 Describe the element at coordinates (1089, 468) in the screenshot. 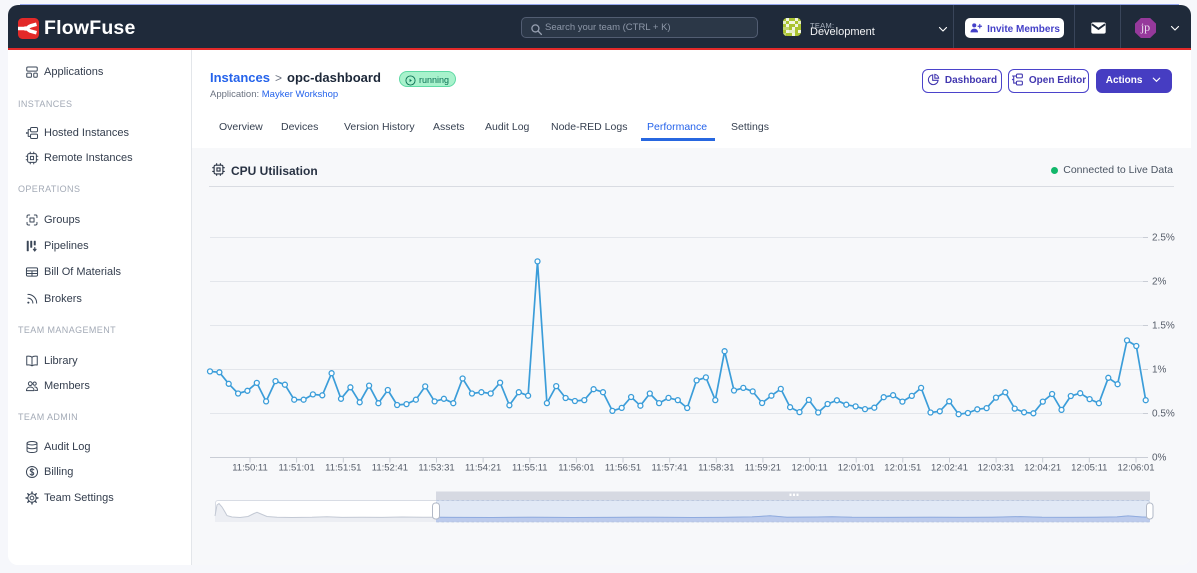

I see `svg-text: 12:05:11` at that location.